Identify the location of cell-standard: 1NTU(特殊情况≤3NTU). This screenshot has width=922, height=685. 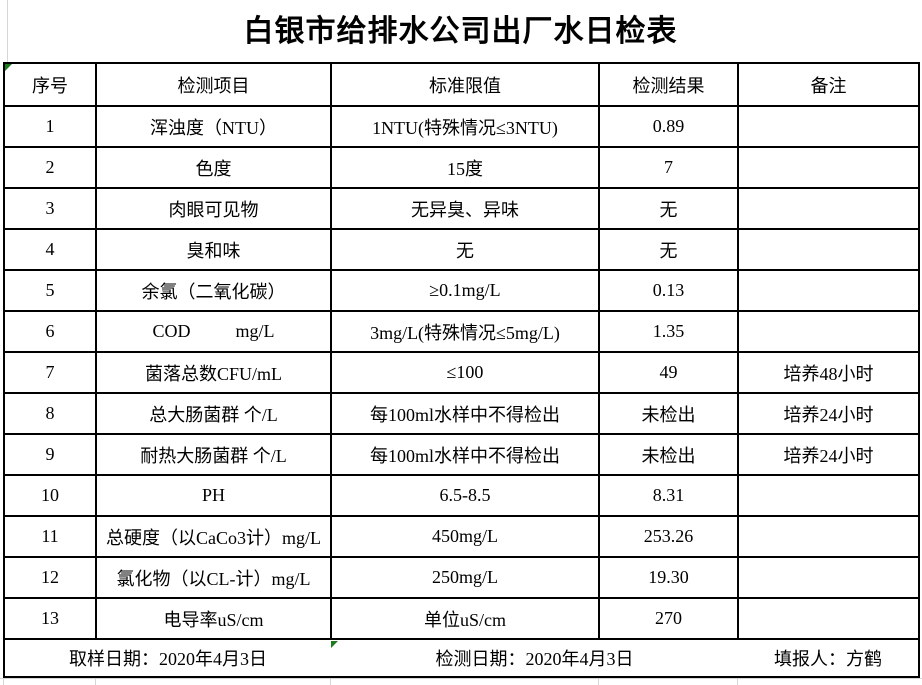
(465, 126).